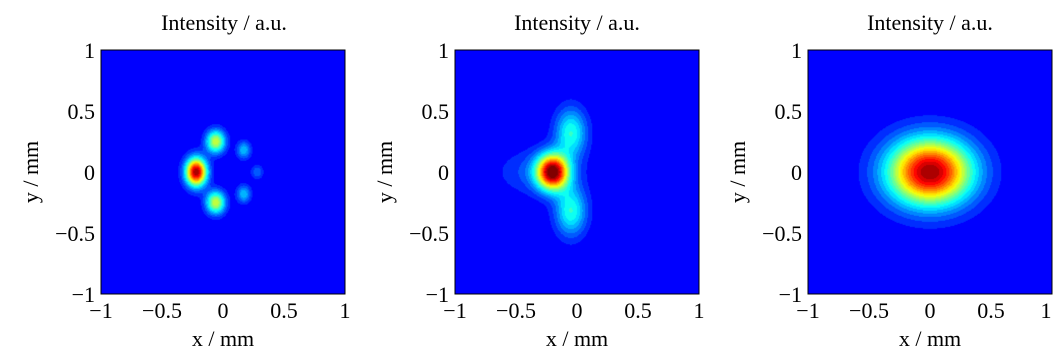 This screenshot has width=1057, height=356. I want to click on panel-2-yticks: 1 0.5 0 −0.5 −1, so click(429, 172).